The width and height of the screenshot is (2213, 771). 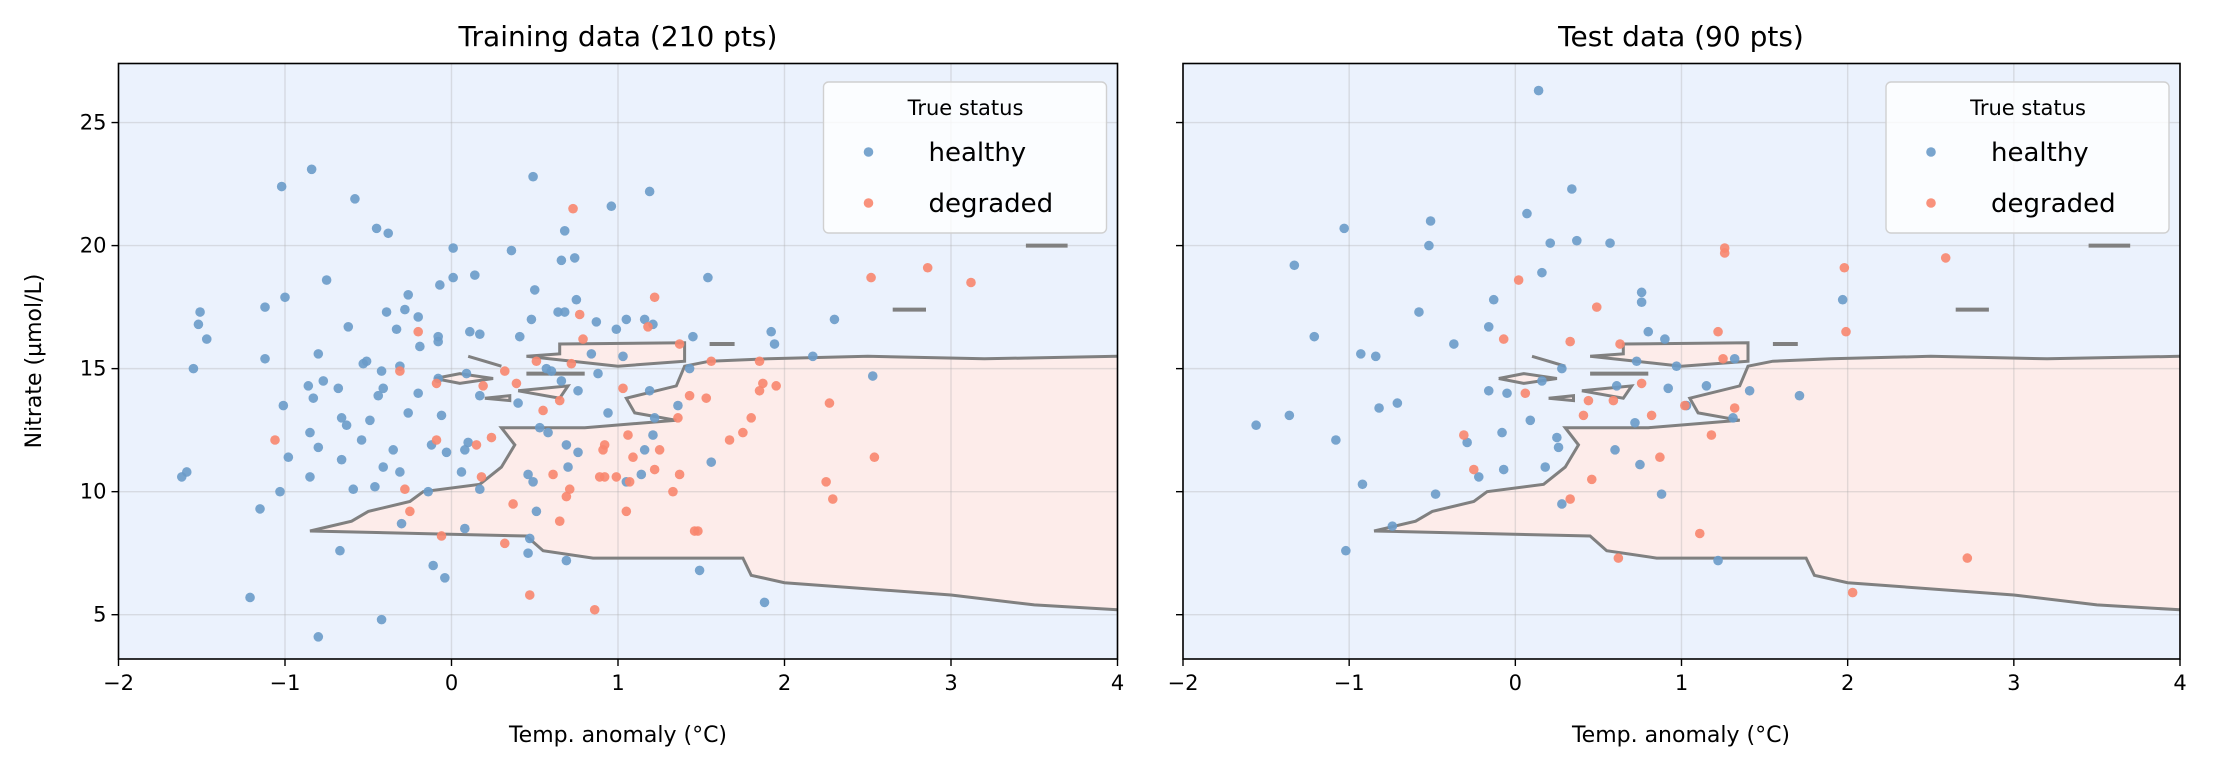 I want to click on y-tick-label: 10, so click(x=93, y=492).